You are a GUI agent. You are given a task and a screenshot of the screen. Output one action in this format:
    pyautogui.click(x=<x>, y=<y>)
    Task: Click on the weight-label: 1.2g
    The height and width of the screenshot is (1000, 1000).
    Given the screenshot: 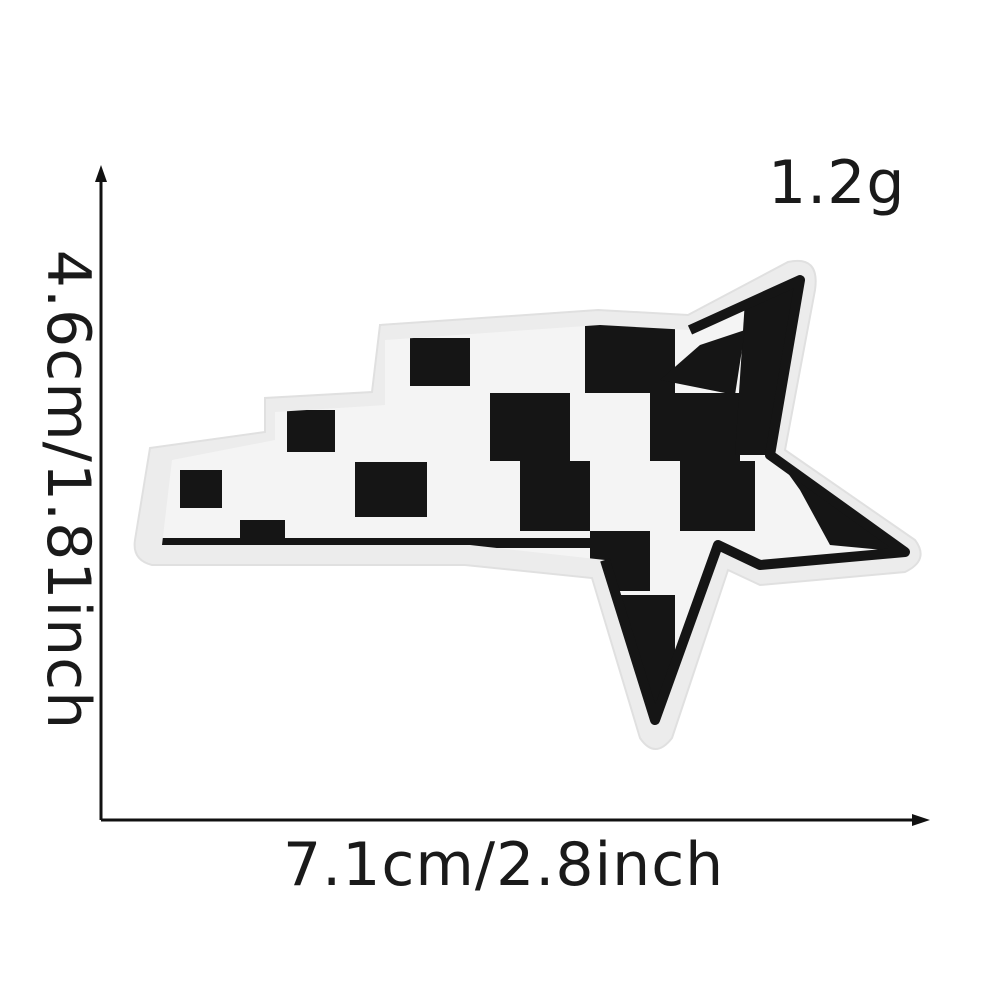 What is the action you would take?
    pyautogui.click(x=837, y=183)
    